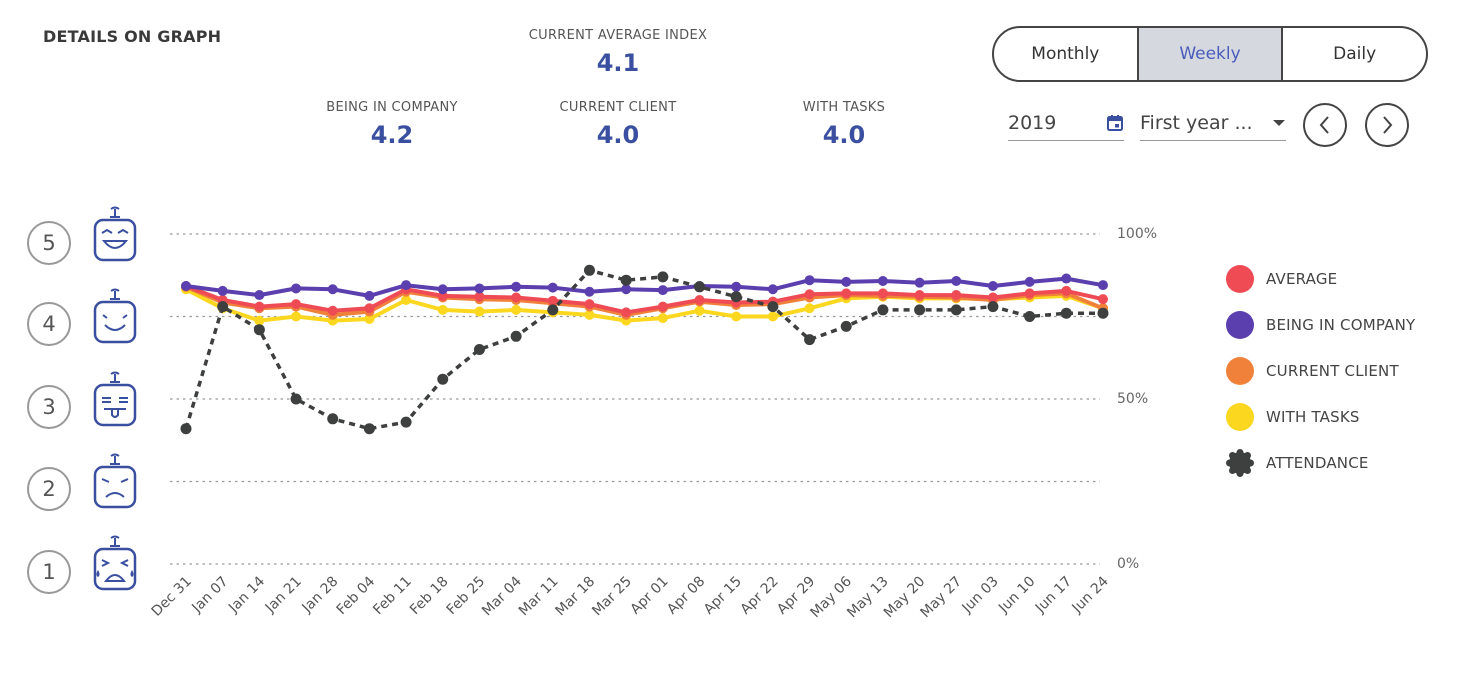 The image size is (1478, 675). What do you see at coordinates (1240, 279) in the screenshot?
I see `legend-swatch-average` at bounding box center [1240, 279].